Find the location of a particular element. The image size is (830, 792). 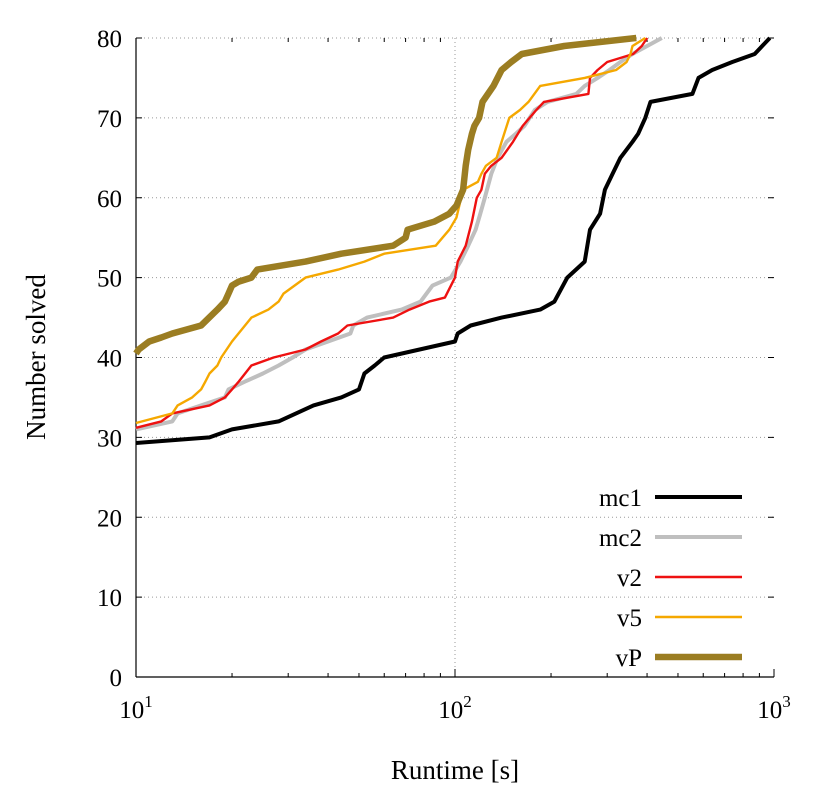

y-tick-label: 70 is located at coordinates (109, 119).